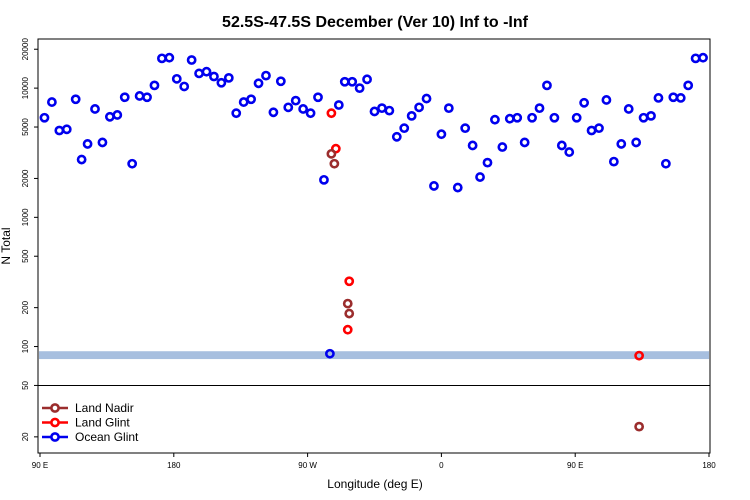 This screenshot has width=750, height=500. What do you see at coordinates (25, 127) in the screenshot?
I see `y-tick-label: 5000` at bounding box center [25, 127].